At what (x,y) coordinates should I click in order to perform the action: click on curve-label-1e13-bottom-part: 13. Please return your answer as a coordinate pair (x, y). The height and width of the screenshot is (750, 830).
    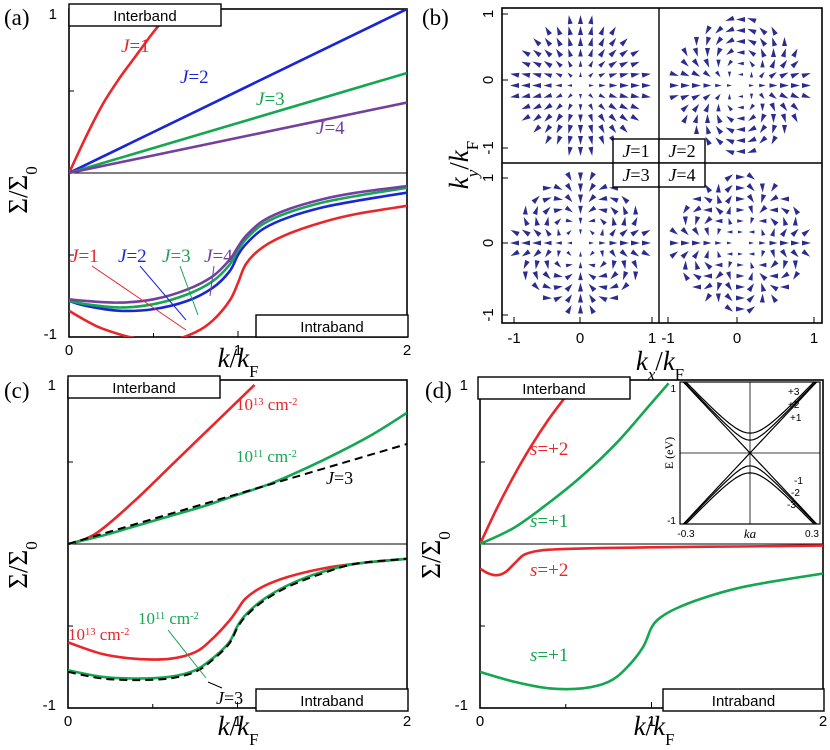
    Looking at the image, I should click on (90, 632).